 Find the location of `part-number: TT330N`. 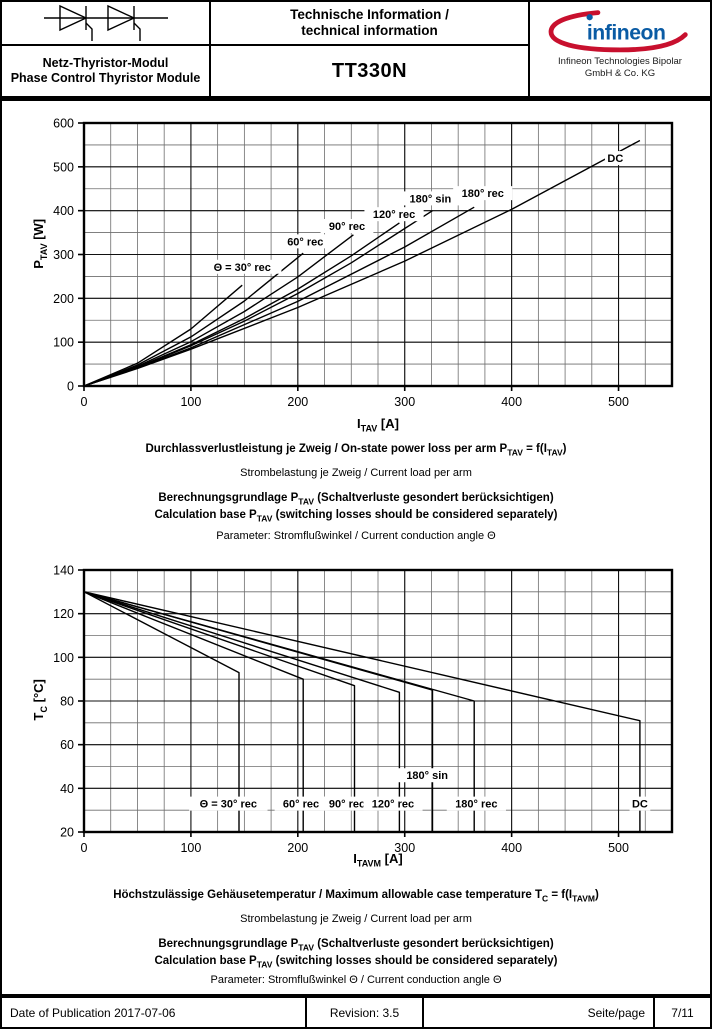

part-number: TT330N is located at coordinates (369, 70).